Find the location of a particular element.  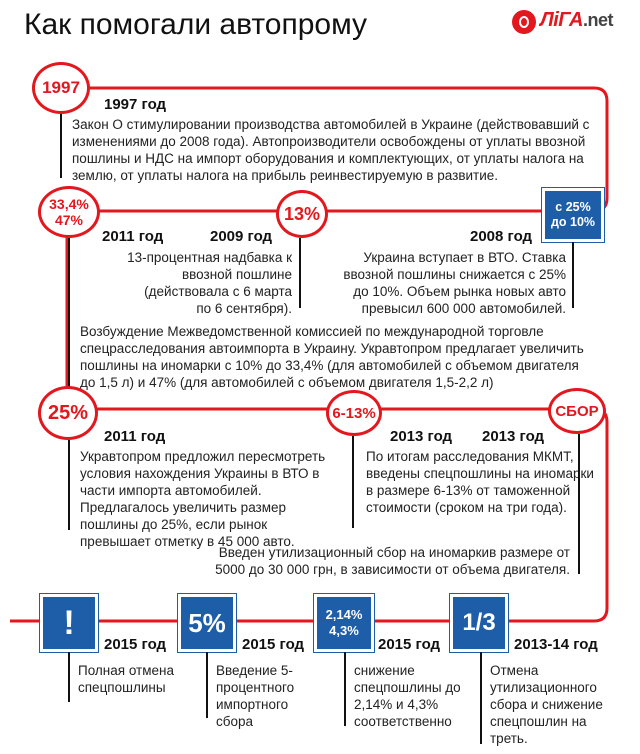

badge-one-third: 1/3 is located at coordinates (479, 623).